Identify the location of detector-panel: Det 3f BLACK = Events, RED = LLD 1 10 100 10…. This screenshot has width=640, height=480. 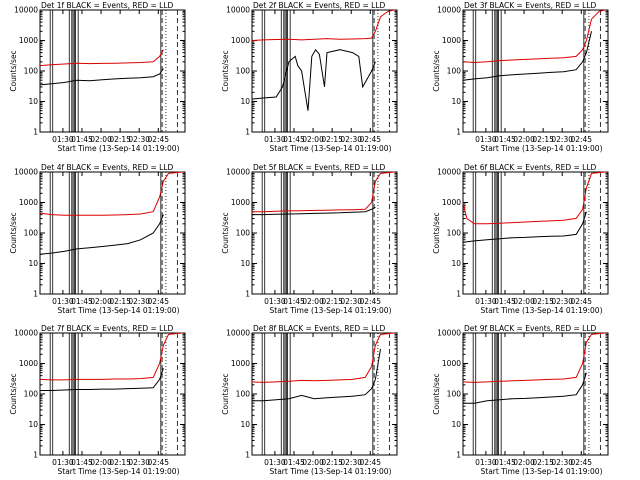
(520, 77).